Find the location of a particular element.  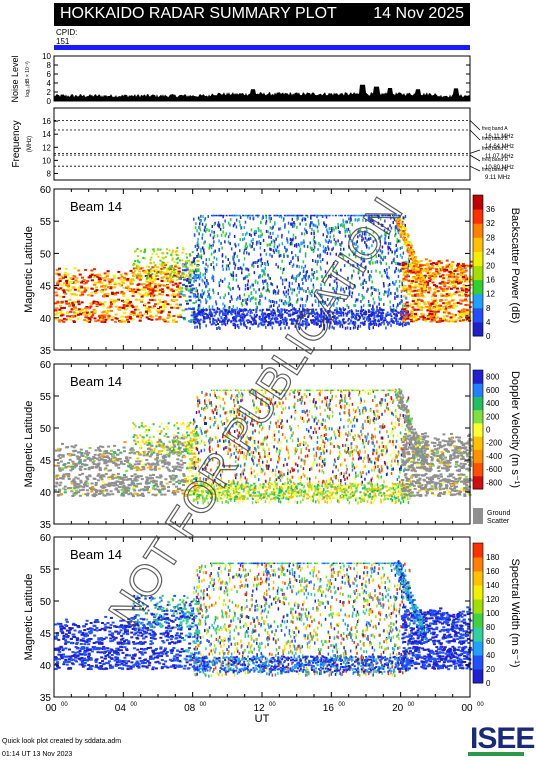

freq-band-value: 14.64 MHz is located at coordinates (499, 147).